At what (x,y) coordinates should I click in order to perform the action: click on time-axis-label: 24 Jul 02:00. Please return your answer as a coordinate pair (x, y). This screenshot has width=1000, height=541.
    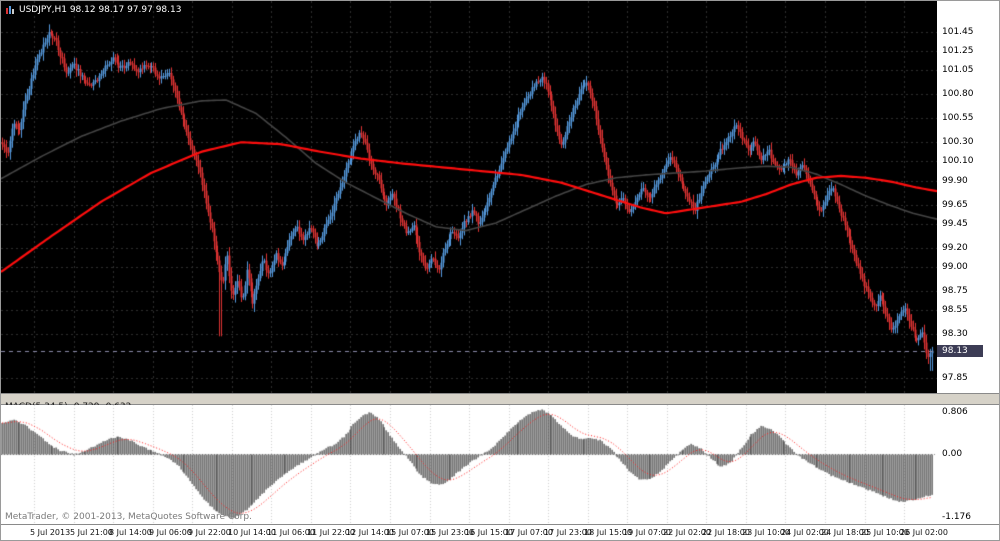
    Looking at the image, I should click on (805, 532).